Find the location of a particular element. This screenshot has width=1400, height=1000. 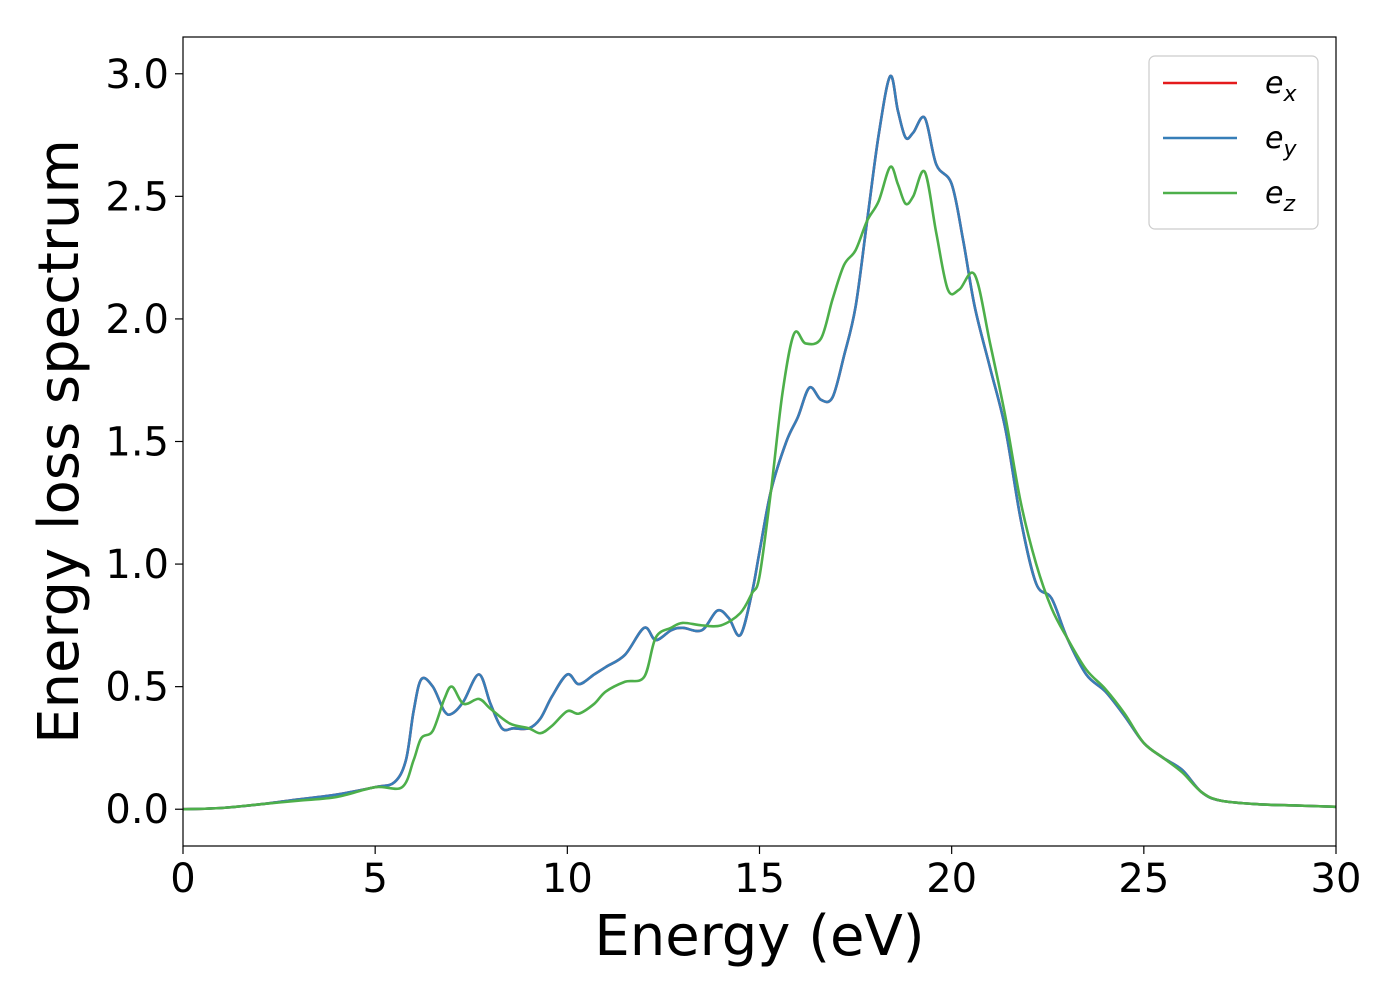

x-tick-label: 25 is located at coordinates (1143, 879).